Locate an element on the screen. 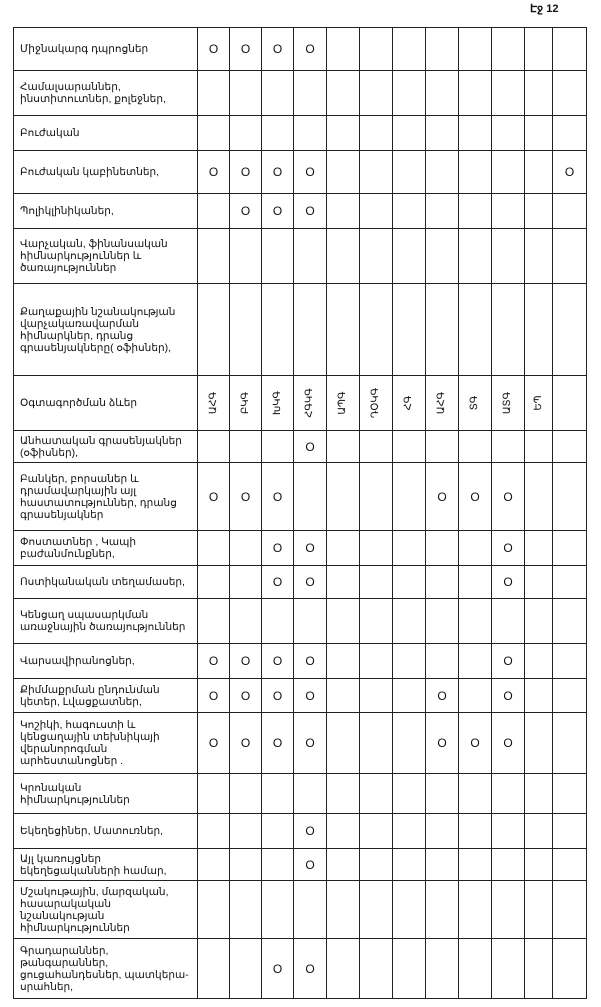 Image resolution: width=601 pixels, height=1007 pixels. row-label: Քիմմաքրման ընդունման կետեր, Լվացքատներ, is located at coordinates (105, 695).